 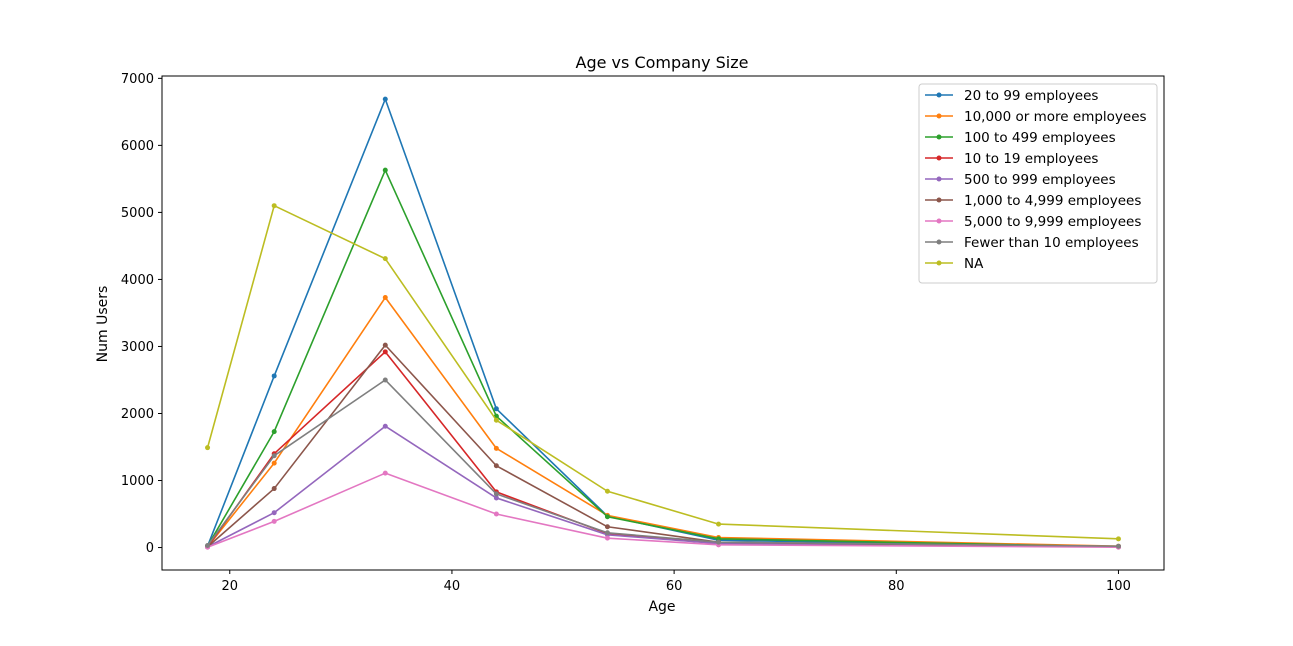 What do you see at coordinates (1055, 117) in the screenshot?
I see `legend-label: 10,000 or more employees` at bounding box center [1055, 117].